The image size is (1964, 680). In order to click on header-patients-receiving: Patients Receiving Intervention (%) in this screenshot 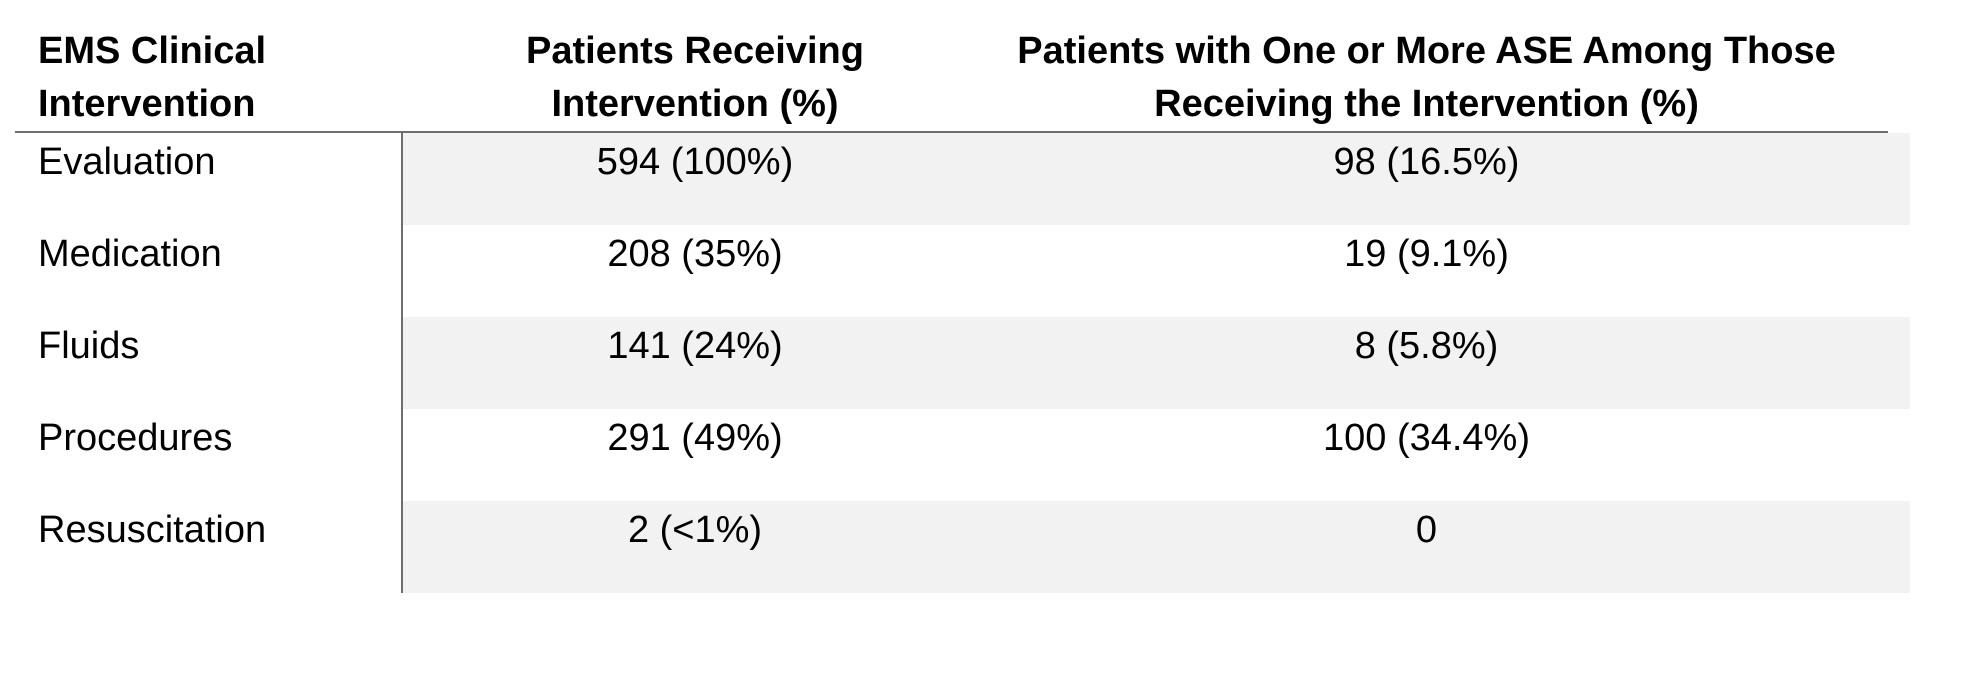, I will do `click(695, 78)`.